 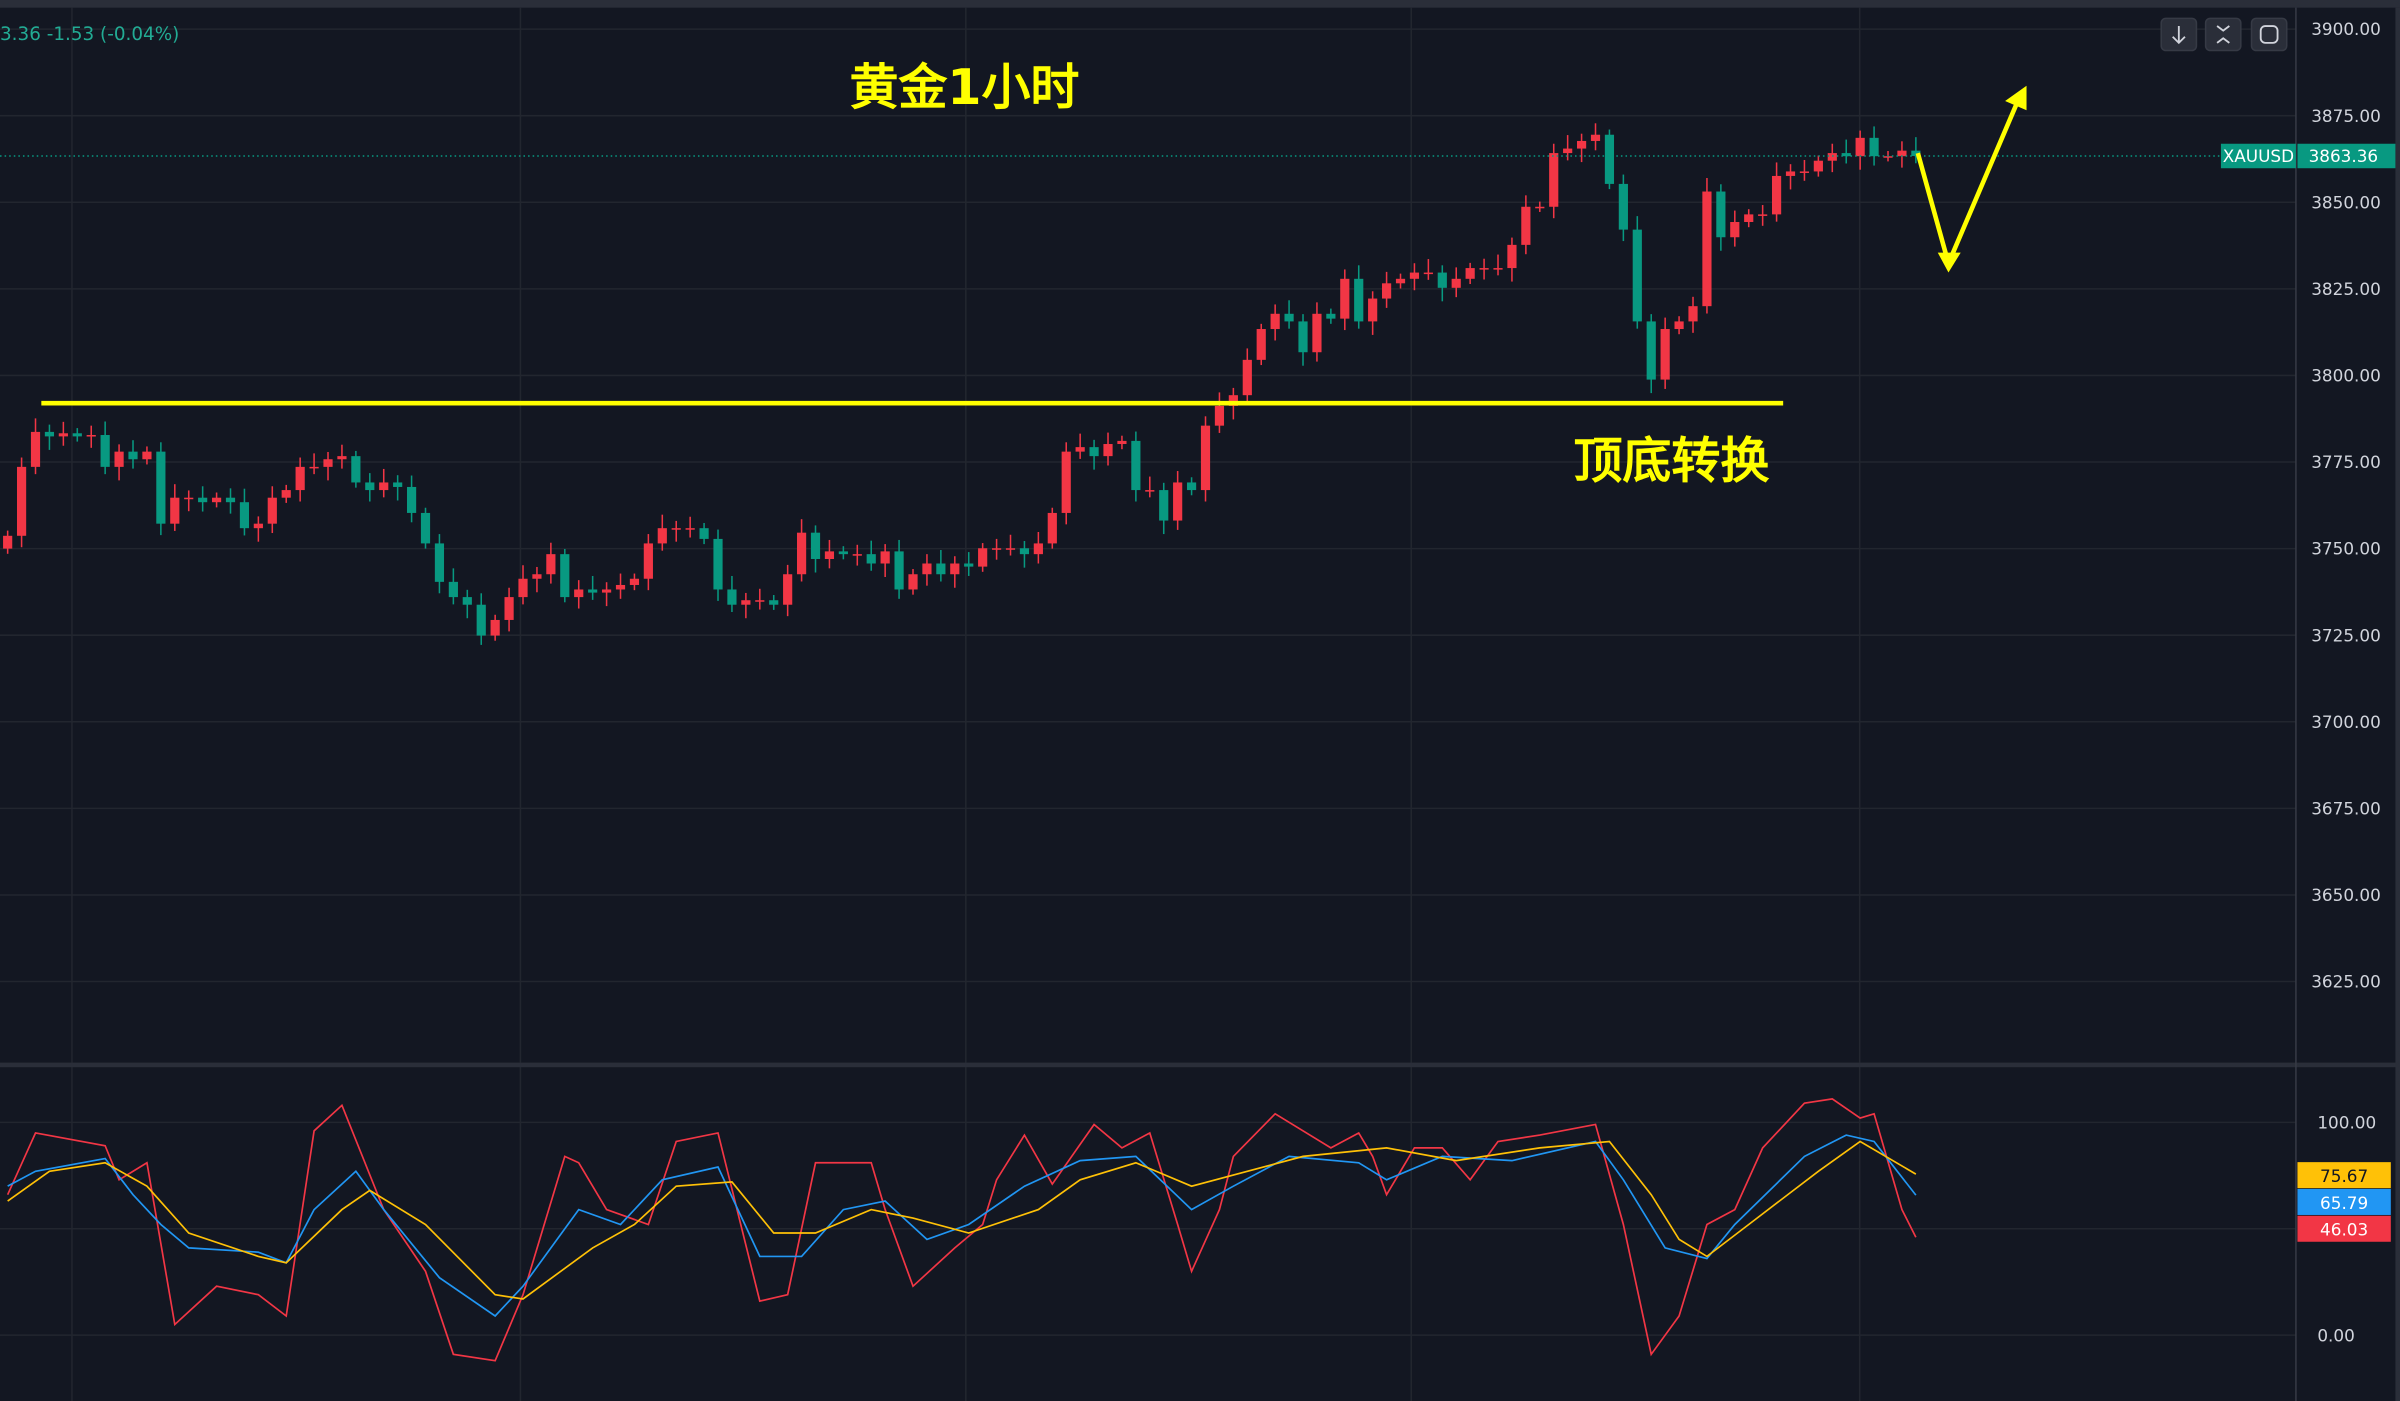 I want to click on collapse-icon, so click(x=2223, y=34).